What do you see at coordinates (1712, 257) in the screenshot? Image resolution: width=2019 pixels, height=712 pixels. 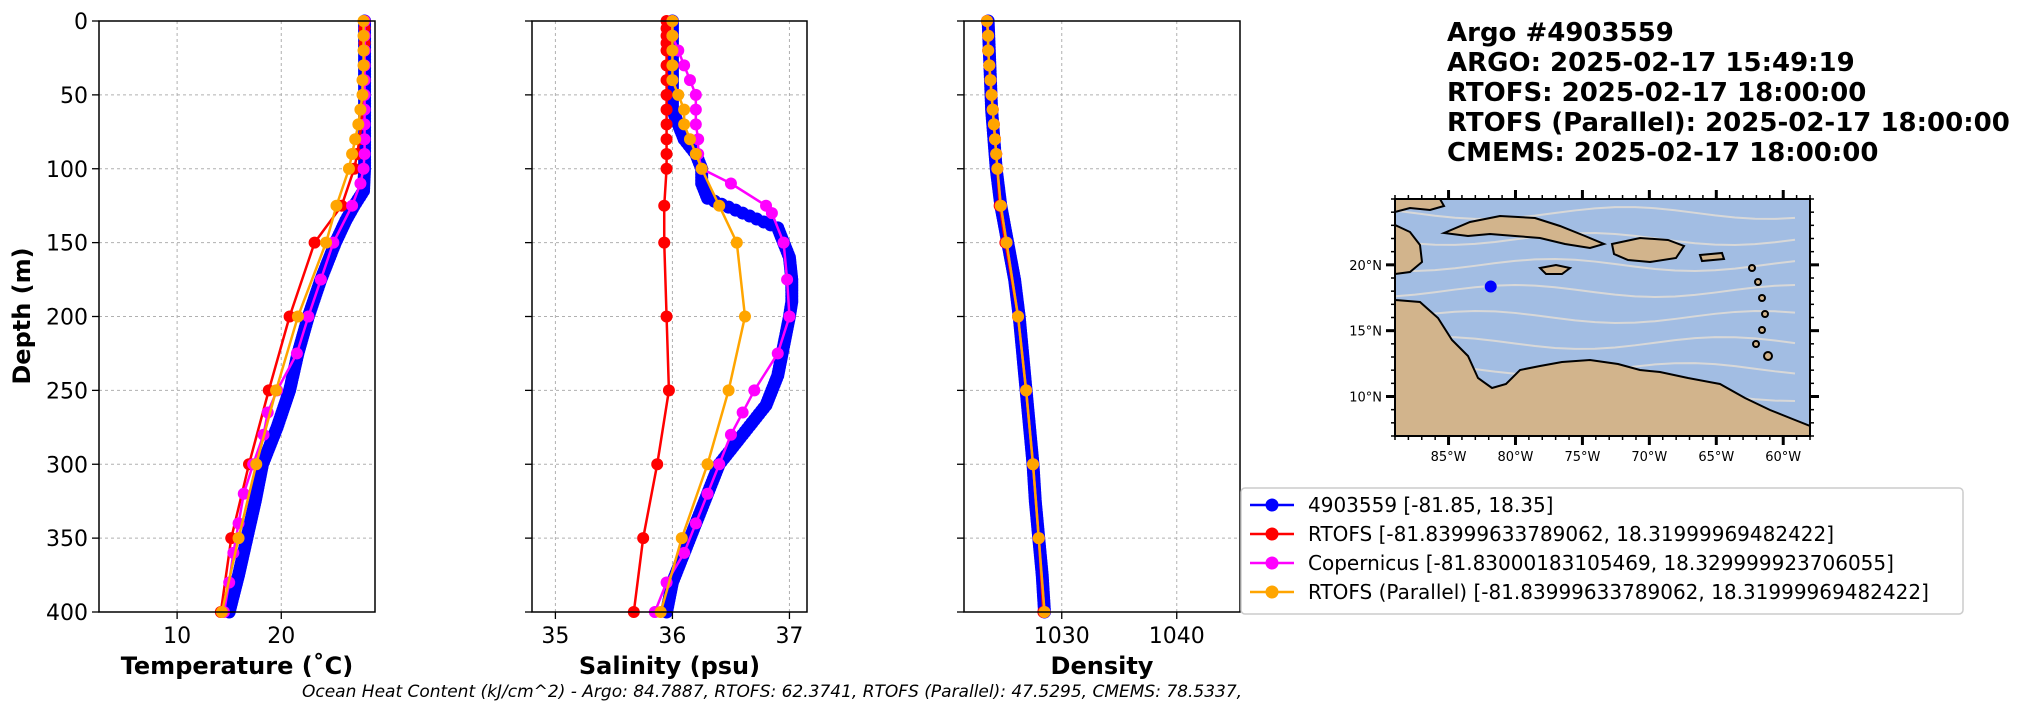 I see `puerto-rico-land` at bounding box center [1712, 257].